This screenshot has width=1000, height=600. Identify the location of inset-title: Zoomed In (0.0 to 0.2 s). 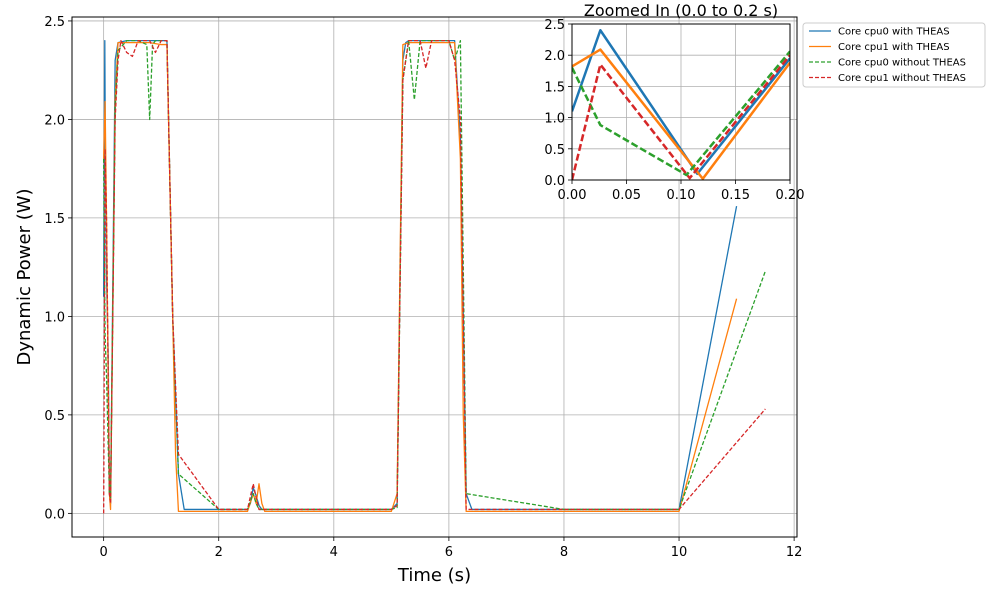
(681, 10).